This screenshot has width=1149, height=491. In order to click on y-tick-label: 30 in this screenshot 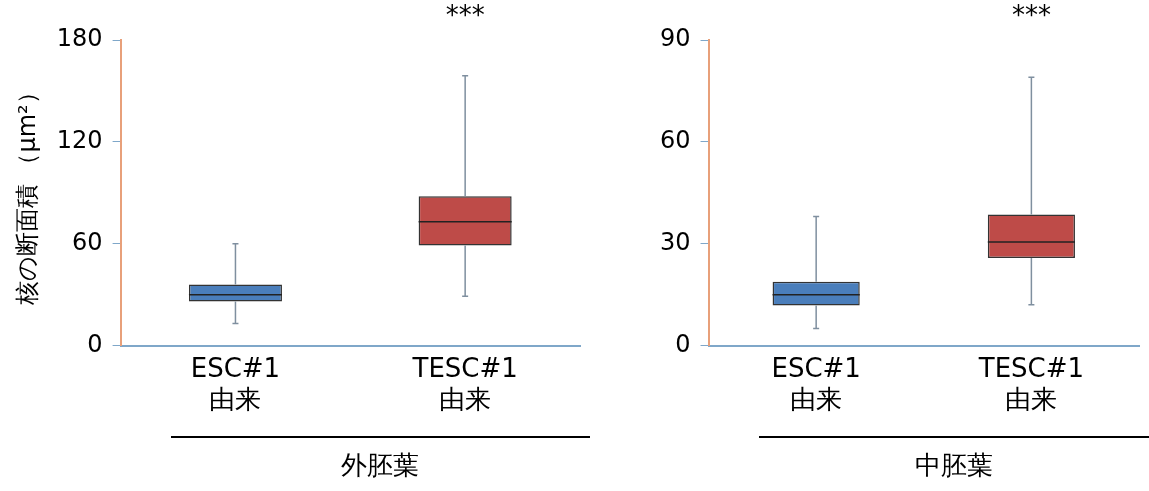, I will do `click(675, 241)`.